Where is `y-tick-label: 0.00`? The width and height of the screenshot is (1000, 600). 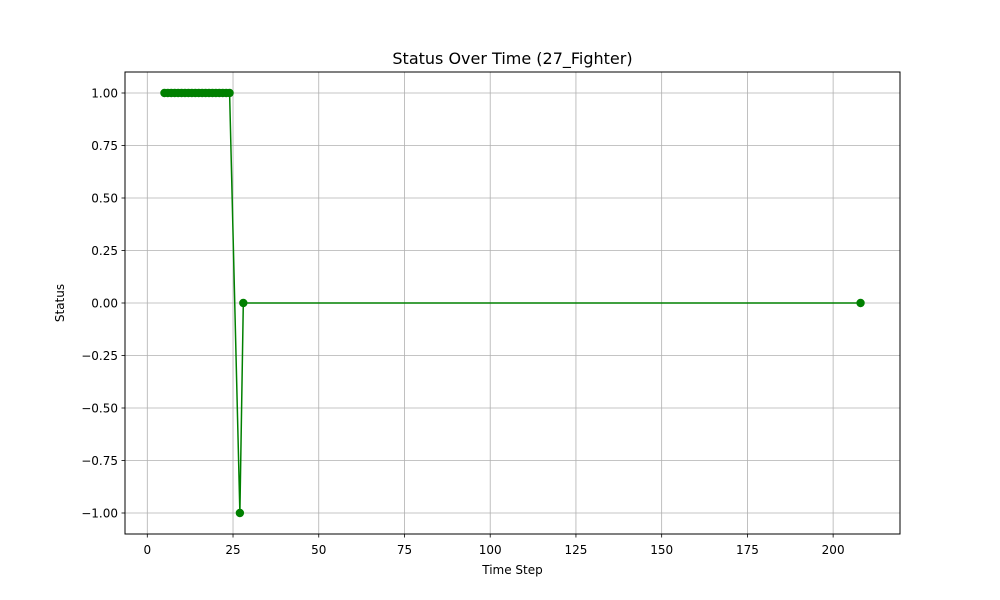 y-tick-label: 0.00 is located at coordinates (104, 303).